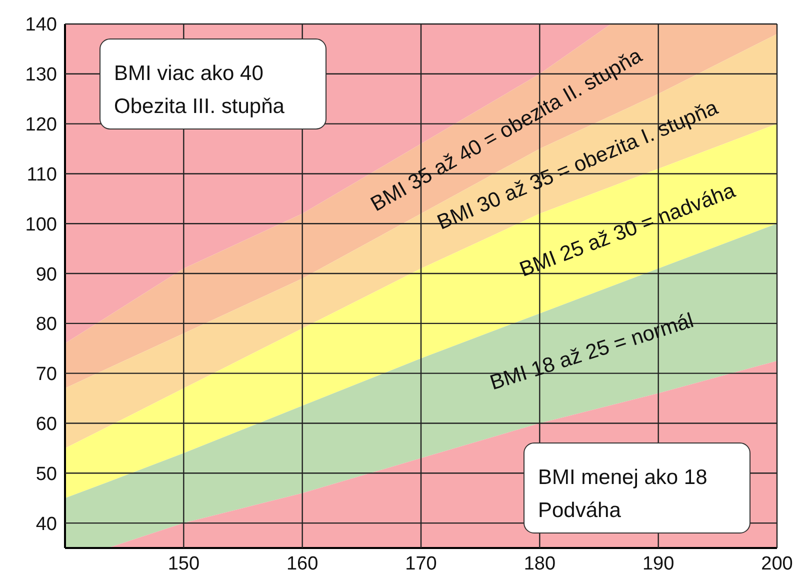  I want to click on y-tick-label: 70, so click(46, 375).